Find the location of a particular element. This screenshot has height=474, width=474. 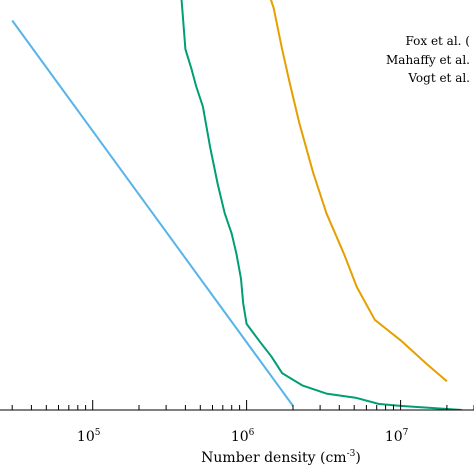

x-tick-label: 107 is located at coordinates (397, 436).